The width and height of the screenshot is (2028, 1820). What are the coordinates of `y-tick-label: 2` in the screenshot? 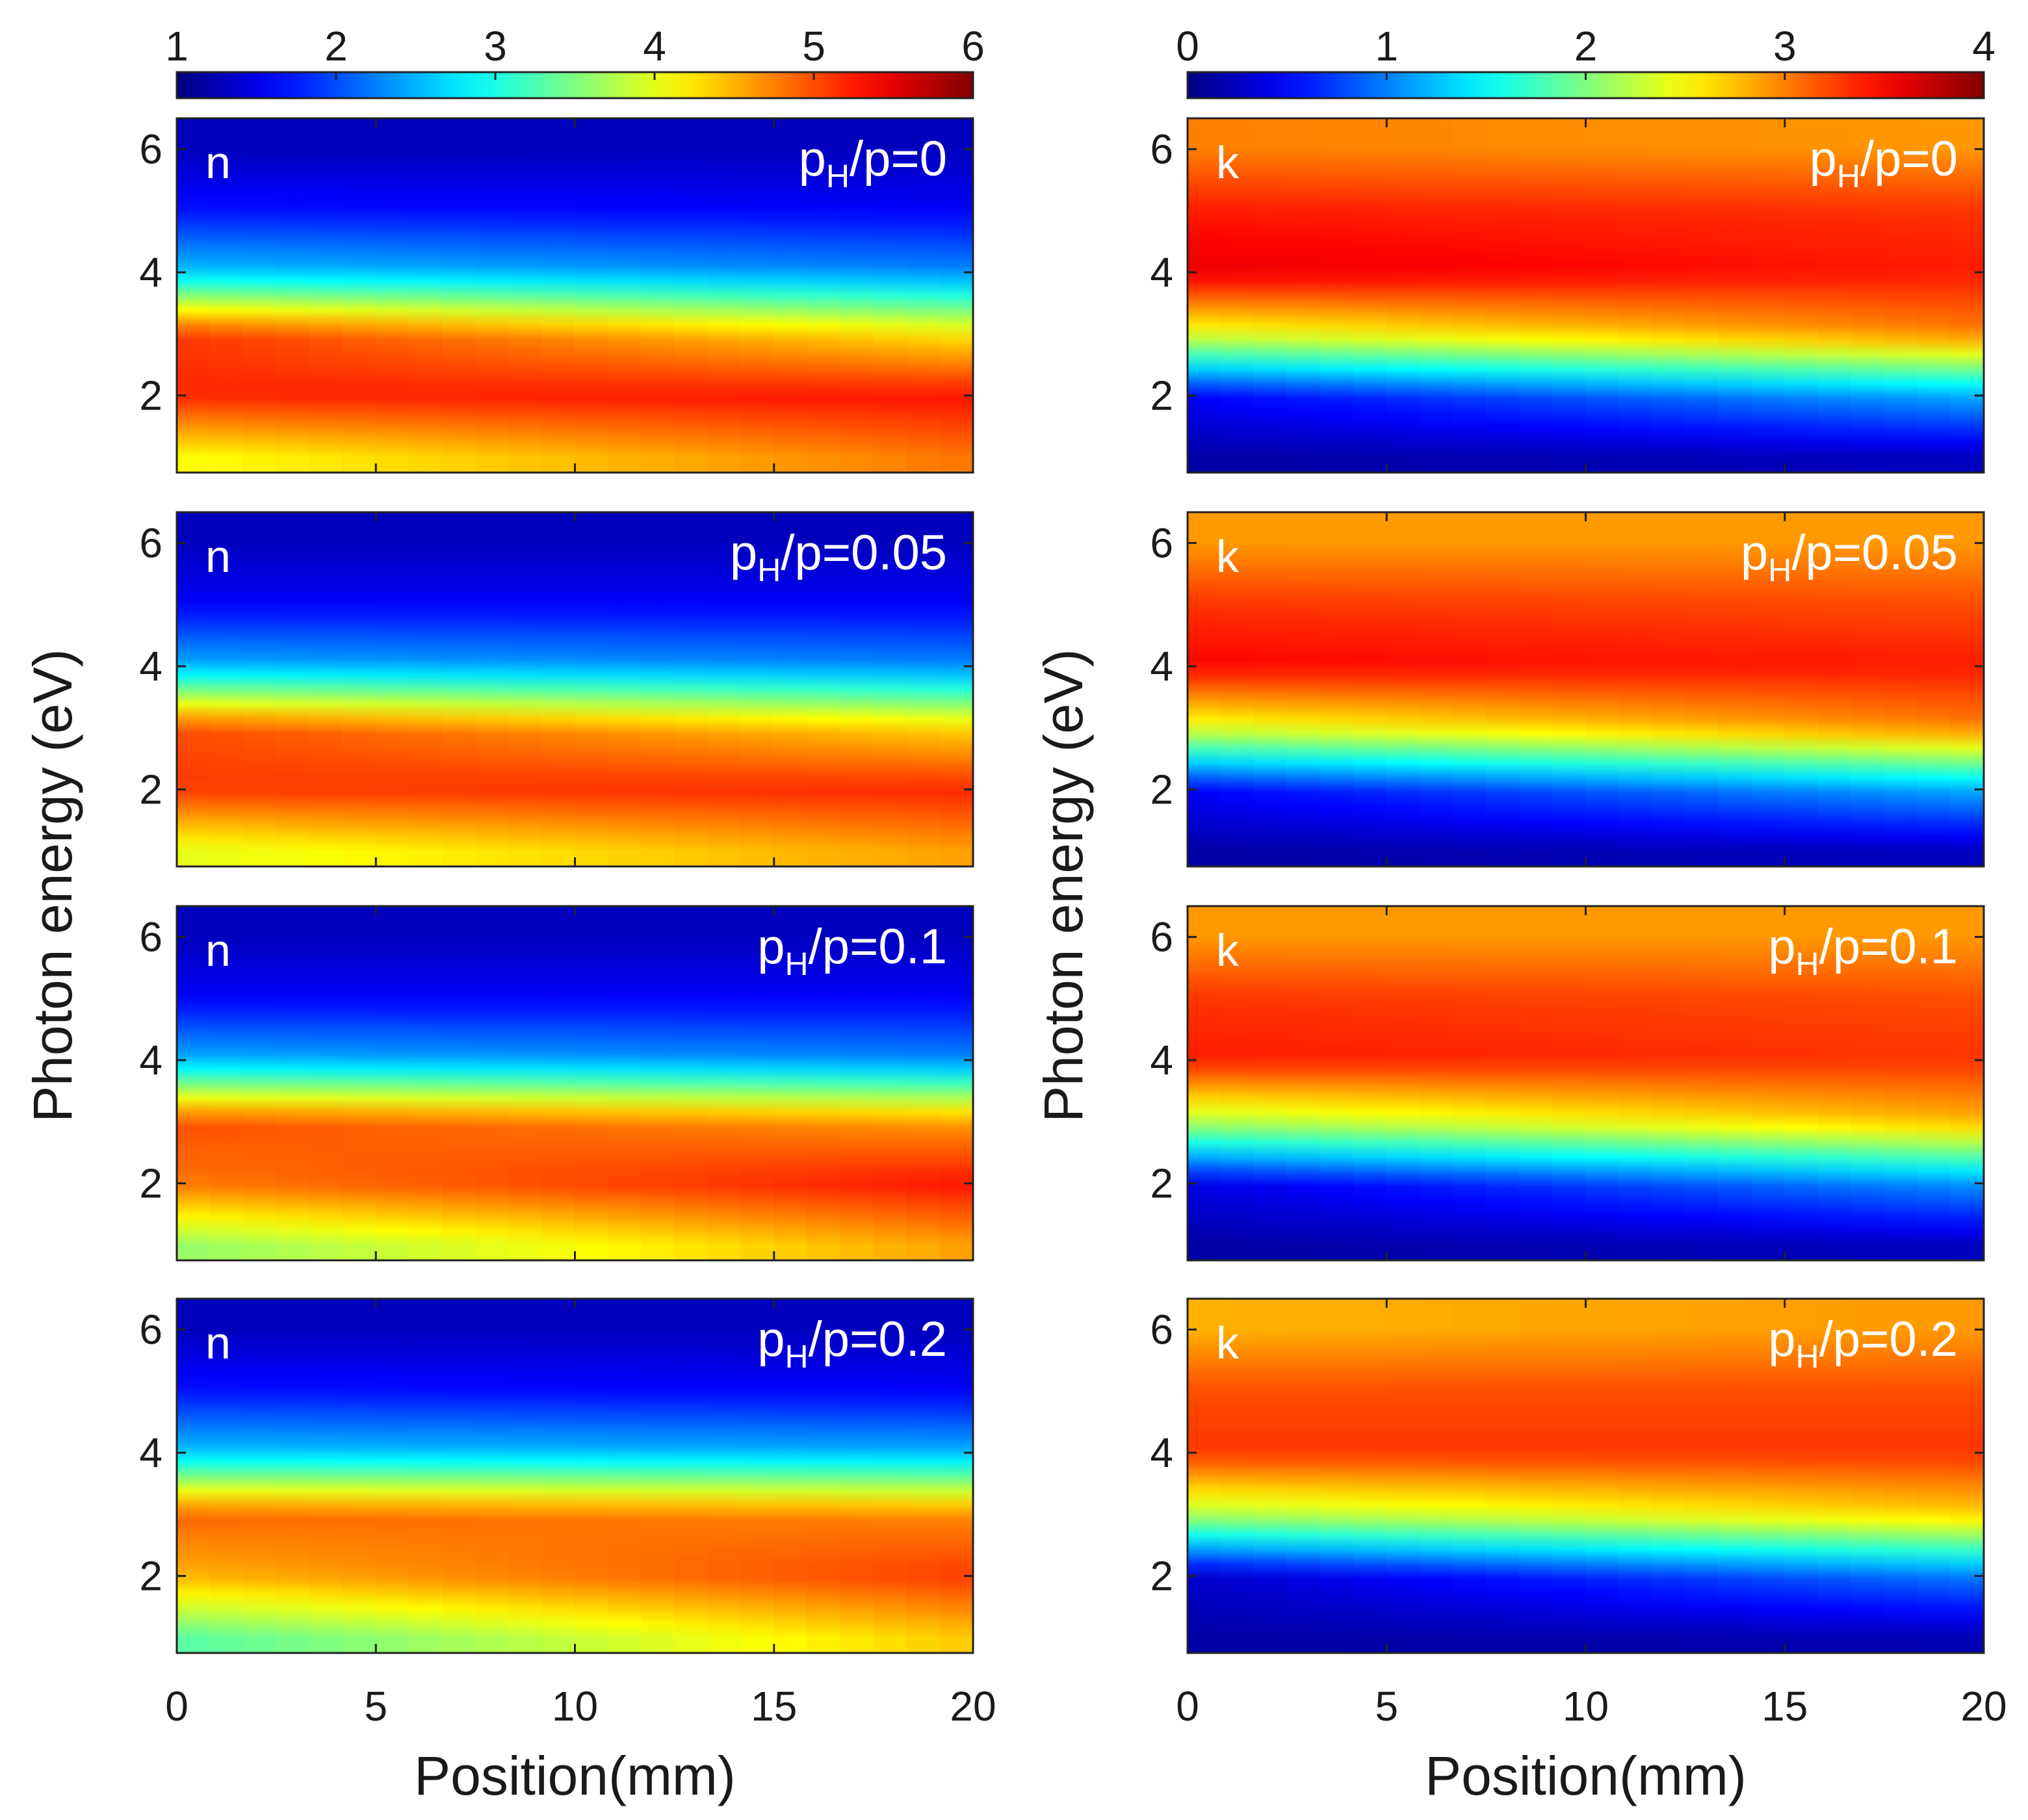 It's located at (1162, 395).